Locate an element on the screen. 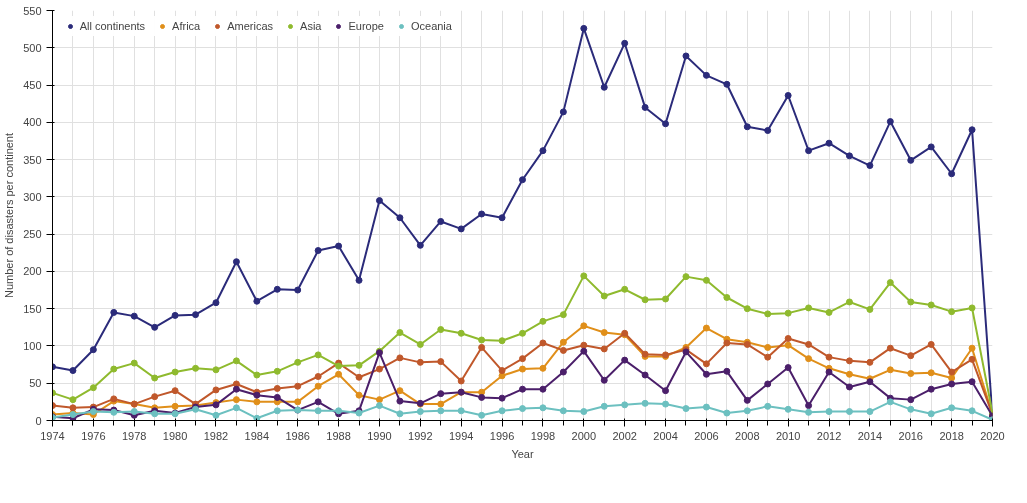  x-tick-label: 1994 is located at coordinates (461, 435).